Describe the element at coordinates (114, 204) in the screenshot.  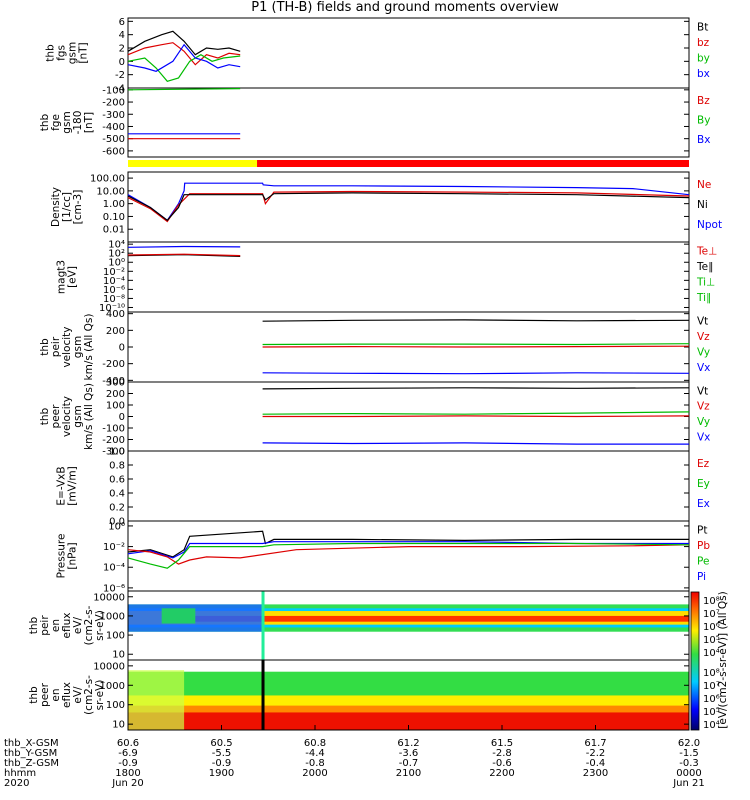
I see `y-tick-label: 1.00` at that location.